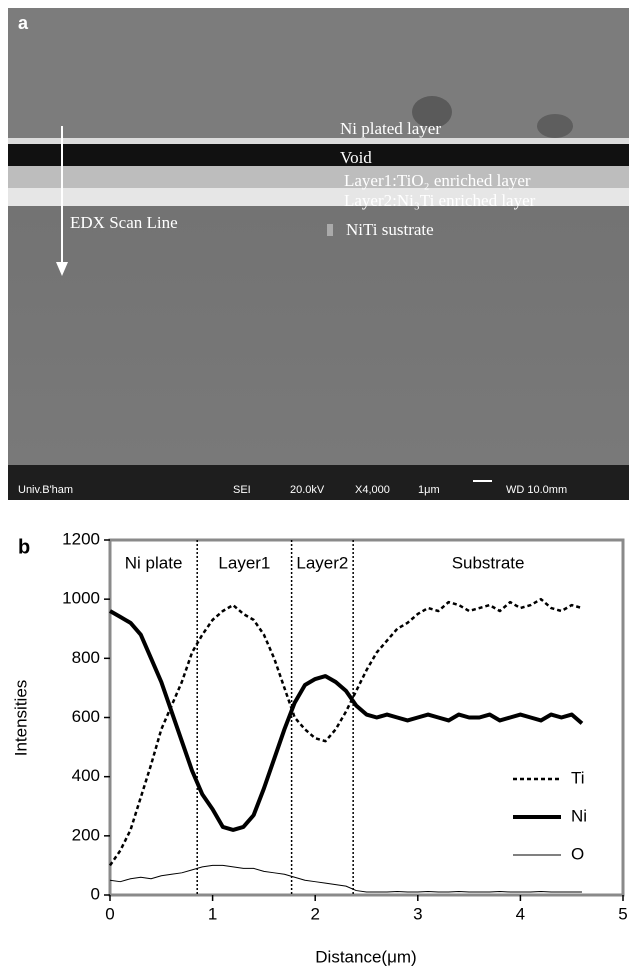  I want to click on y-tick-label: 1000, so click(81, 598).